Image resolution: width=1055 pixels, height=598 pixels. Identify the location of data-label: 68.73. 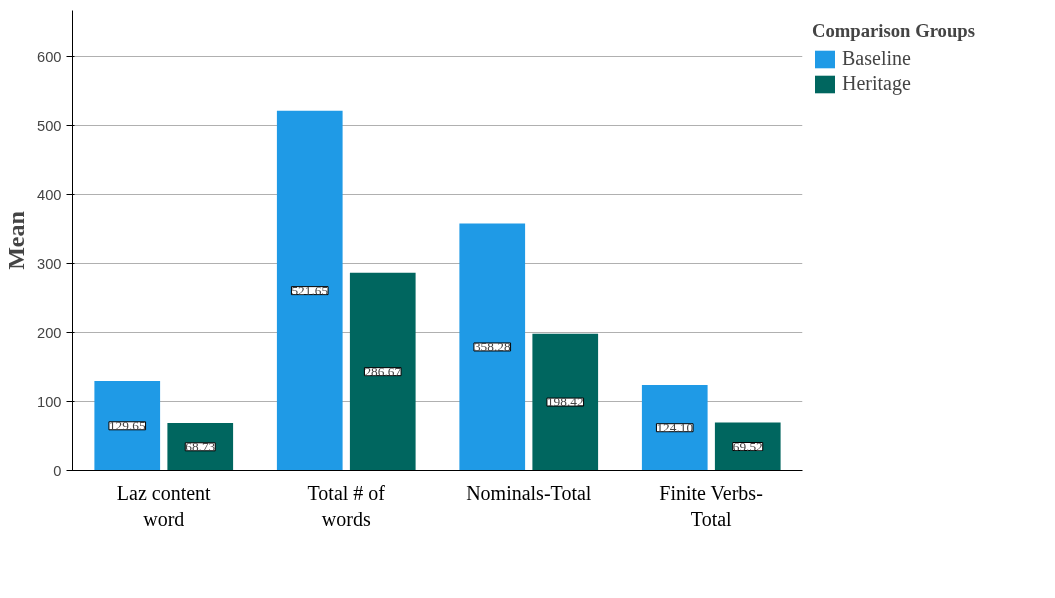
(200, 446).